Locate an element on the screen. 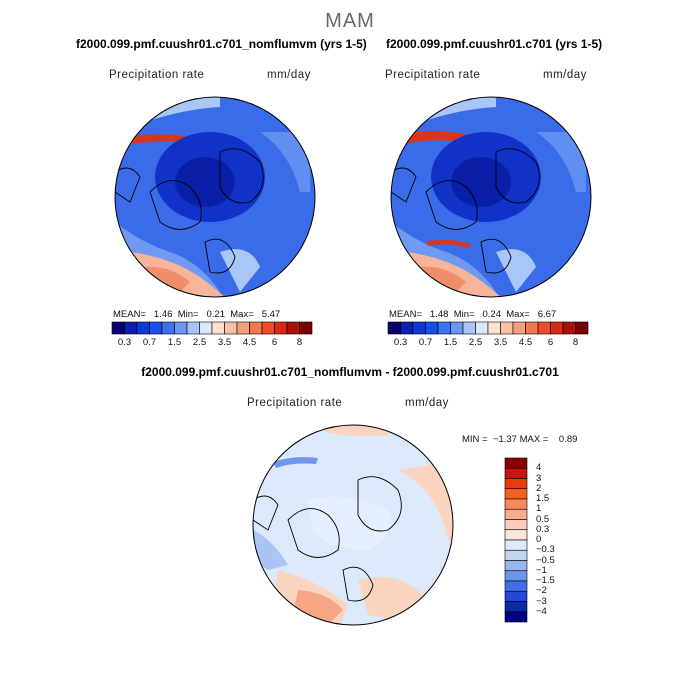 The height and width of the screenshot is (700, 700). diff-colorbar-label: −1.5 is located at coordinates (545, 580).